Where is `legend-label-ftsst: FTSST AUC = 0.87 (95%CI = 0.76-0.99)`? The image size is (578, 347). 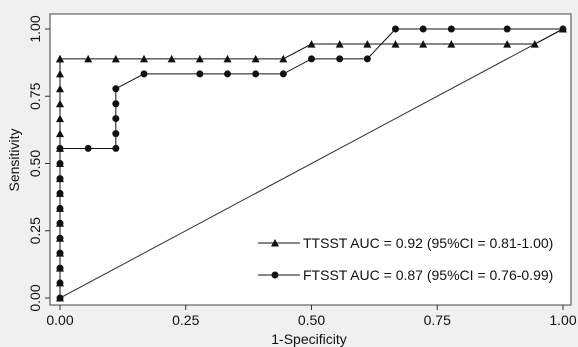
legend-label-ftsst: FTSST AUC = 0.87 (95%CI = 0.76-0.99) is located at coordinates (428, 275).